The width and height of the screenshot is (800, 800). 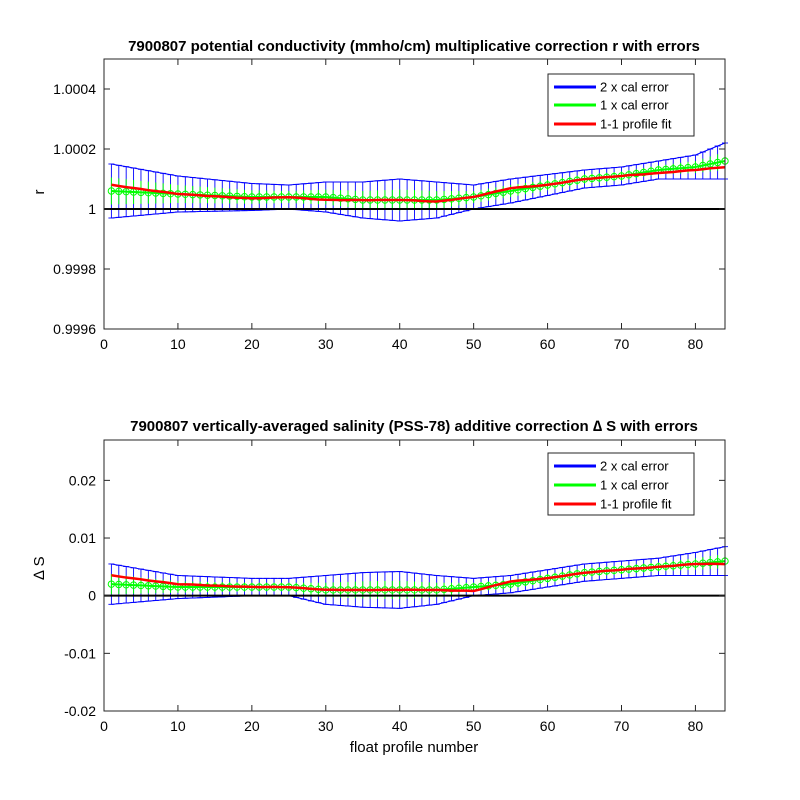 I want to click on y-tick-label: 1, so click(x=92, y=209).